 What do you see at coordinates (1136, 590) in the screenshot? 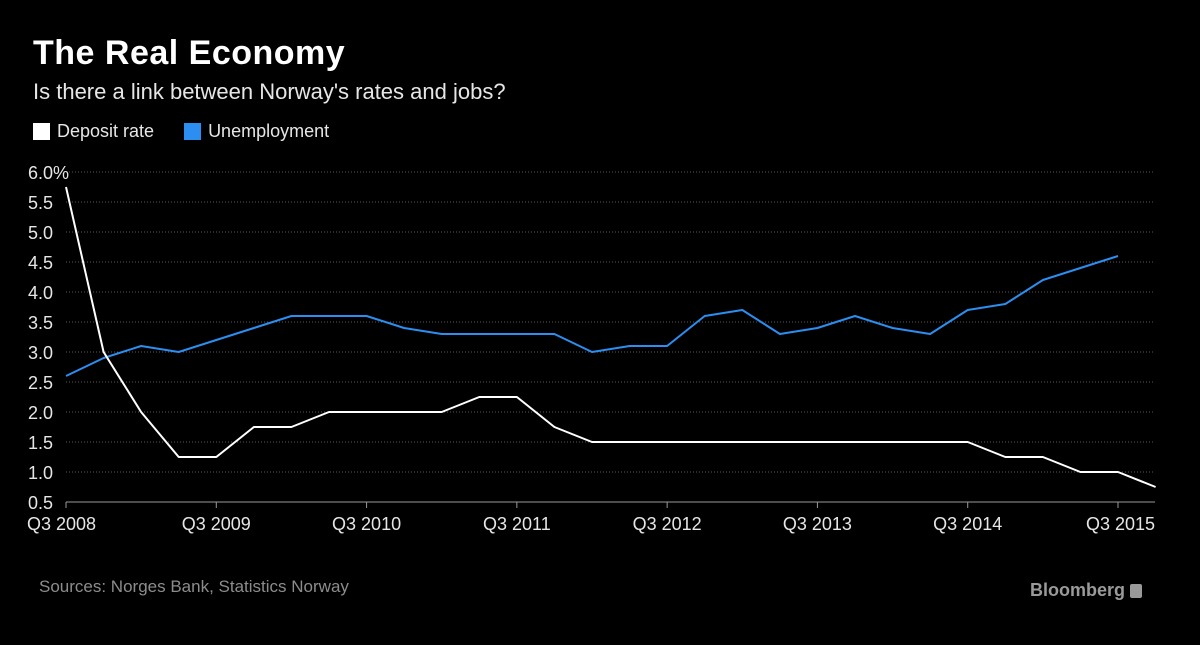
I see `bloomberg-icon` at bounding box center [1136, 590].